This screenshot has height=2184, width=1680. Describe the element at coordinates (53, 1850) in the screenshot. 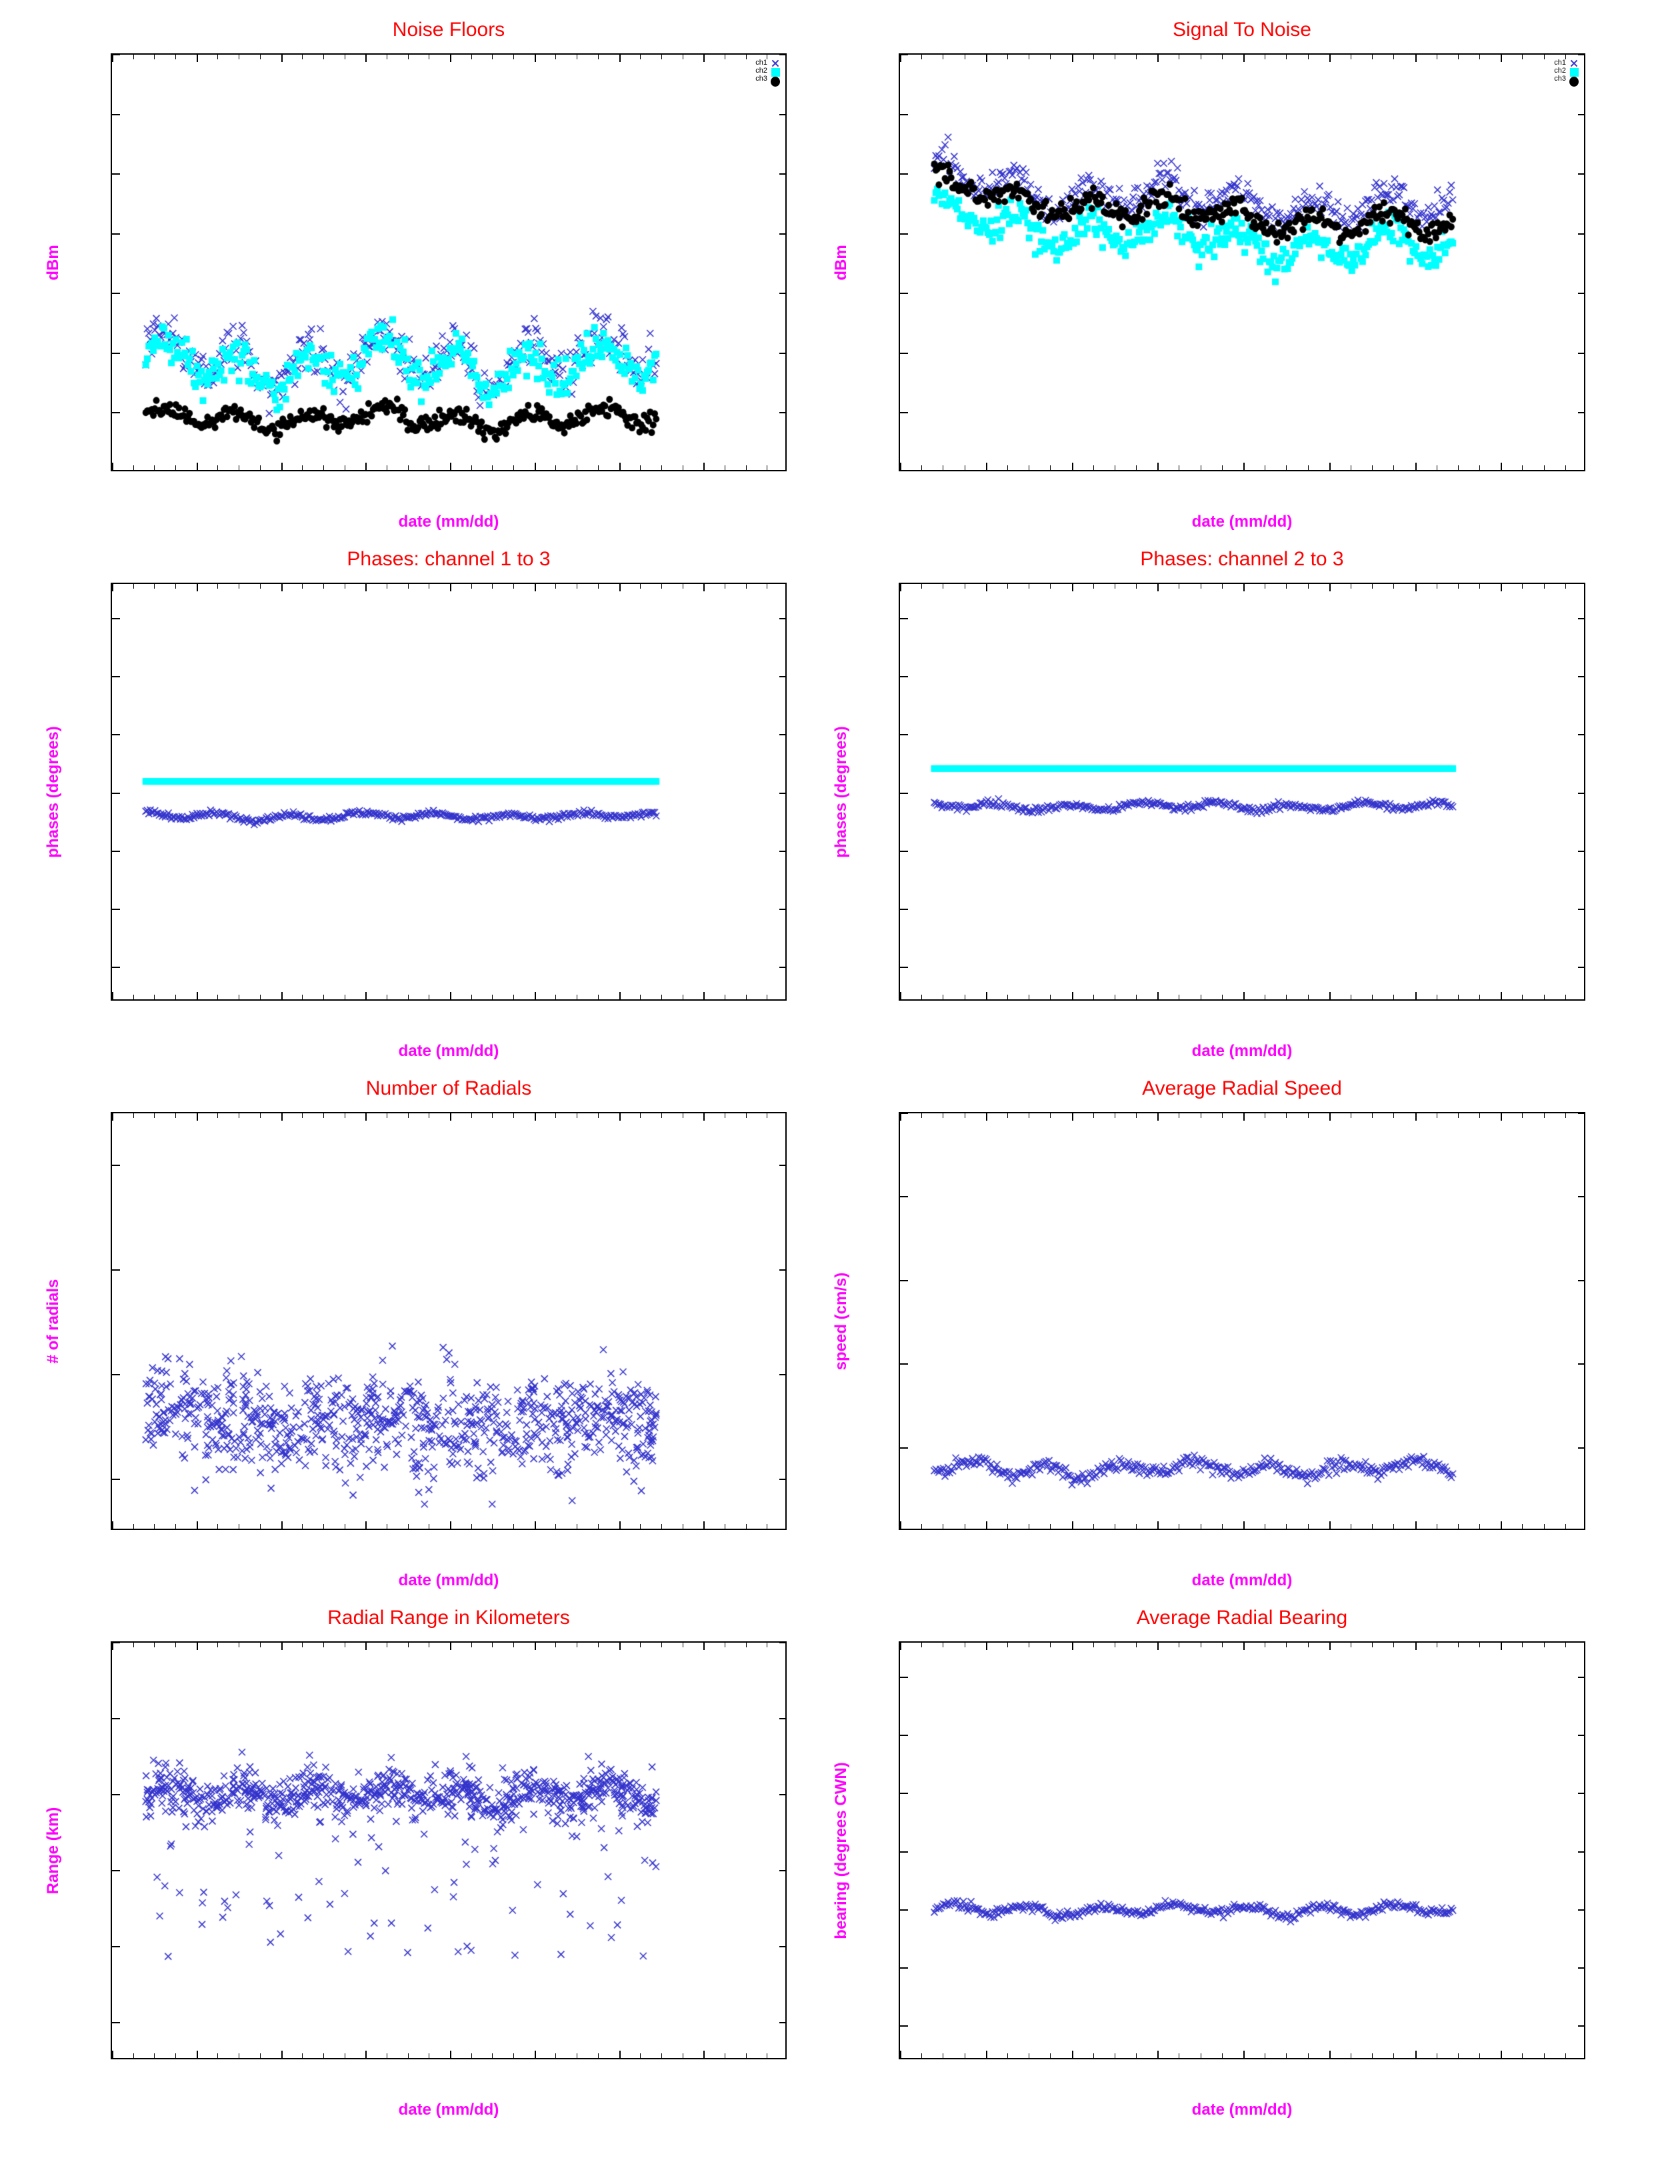

I see `y-axis-label: Range (km)` at that location.